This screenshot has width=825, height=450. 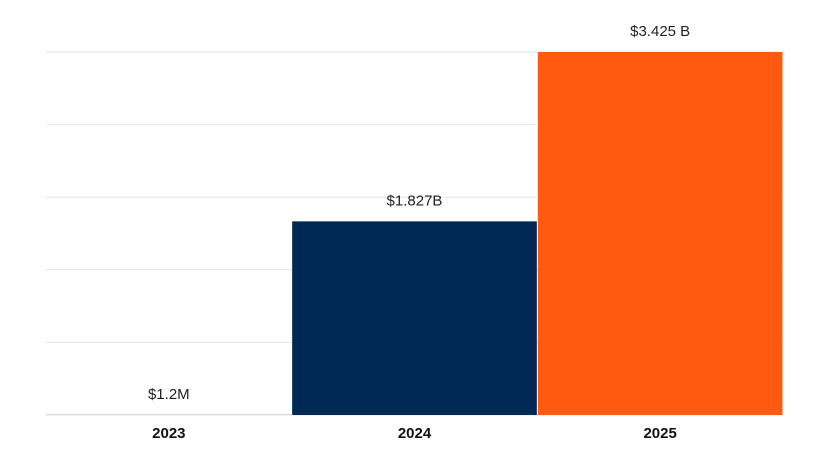 I want to click on x-tick-label: 2025, so click(x=659, y=433).